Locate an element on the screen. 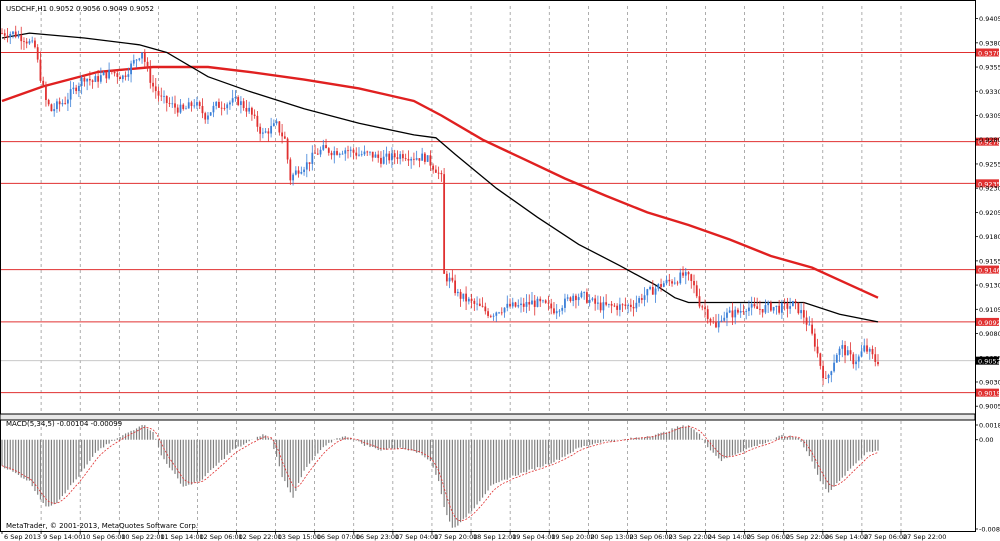  time-tick-label: 9 Sep 14:00 is located at coordinates (62, 537).